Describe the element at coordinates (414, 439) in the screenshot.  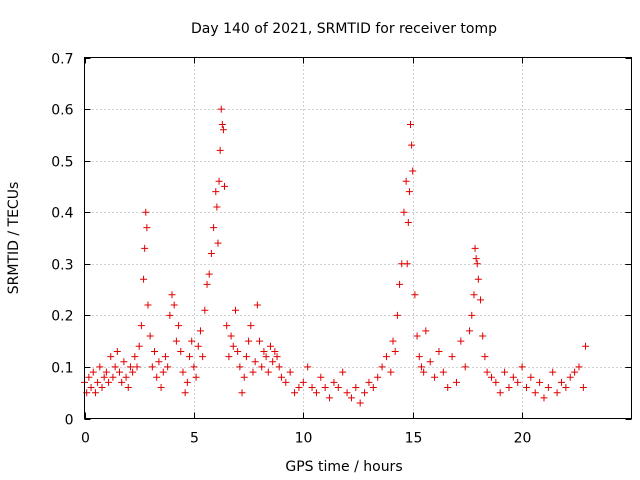
I see `x-tick-label: 15` at that location.